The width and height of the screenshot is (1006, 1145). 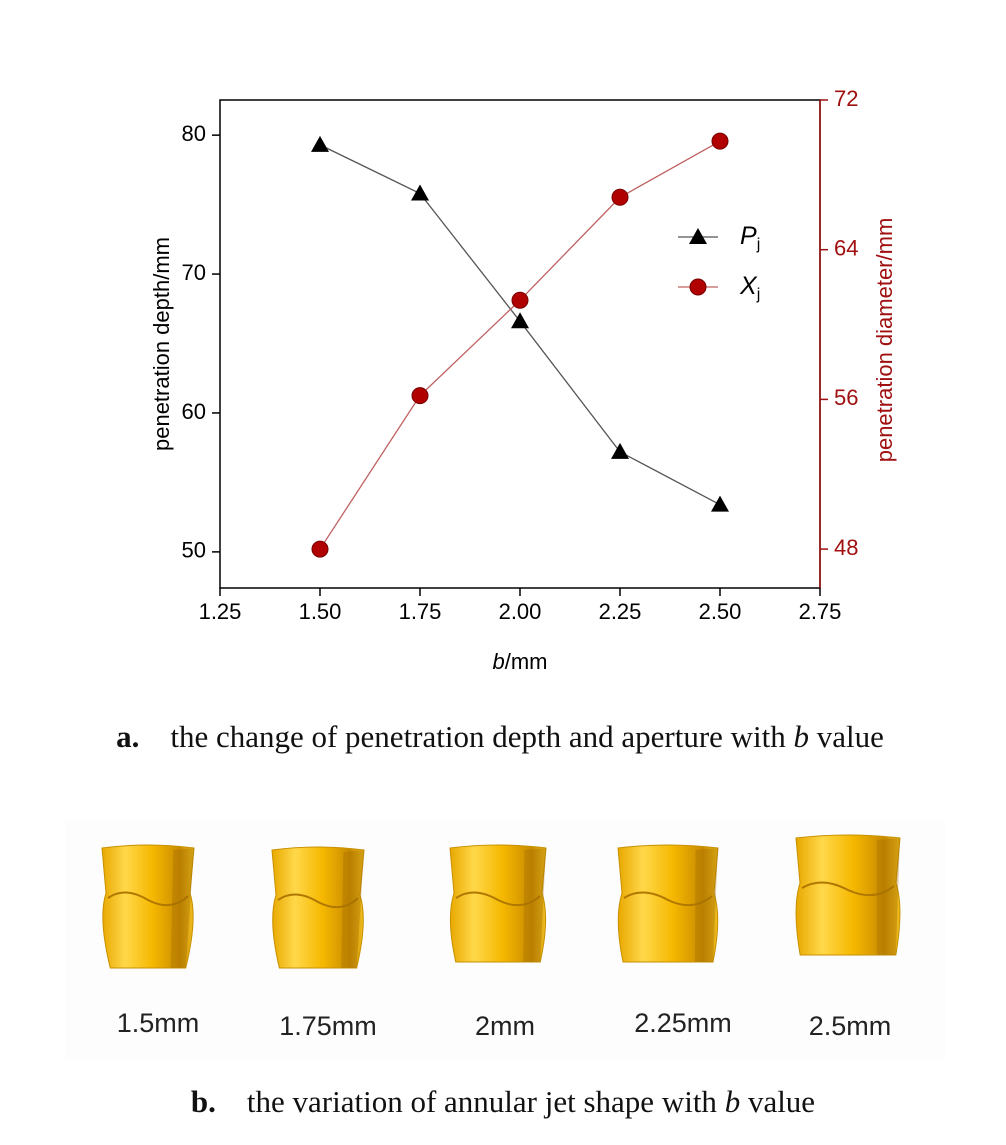 I want to click on x-tick-label: 1.75, so click(x=420, y=611).